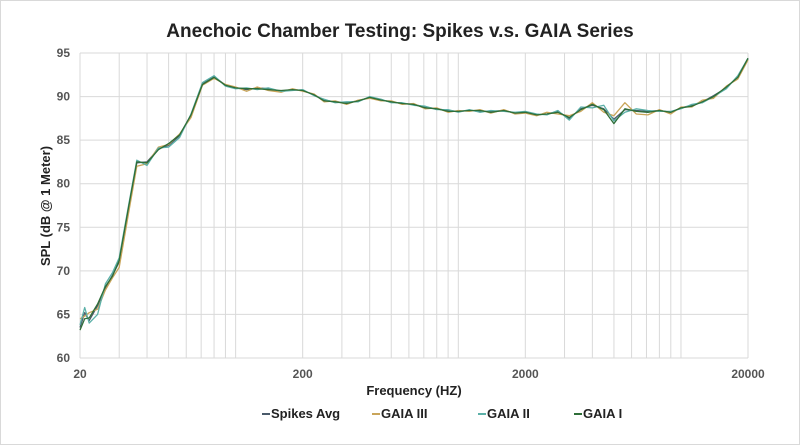 This screenshot has height=445, width=800. Describe the element at coordinates (64, 358) in the screenshot. I see `y-tick-label: 60` at that location.